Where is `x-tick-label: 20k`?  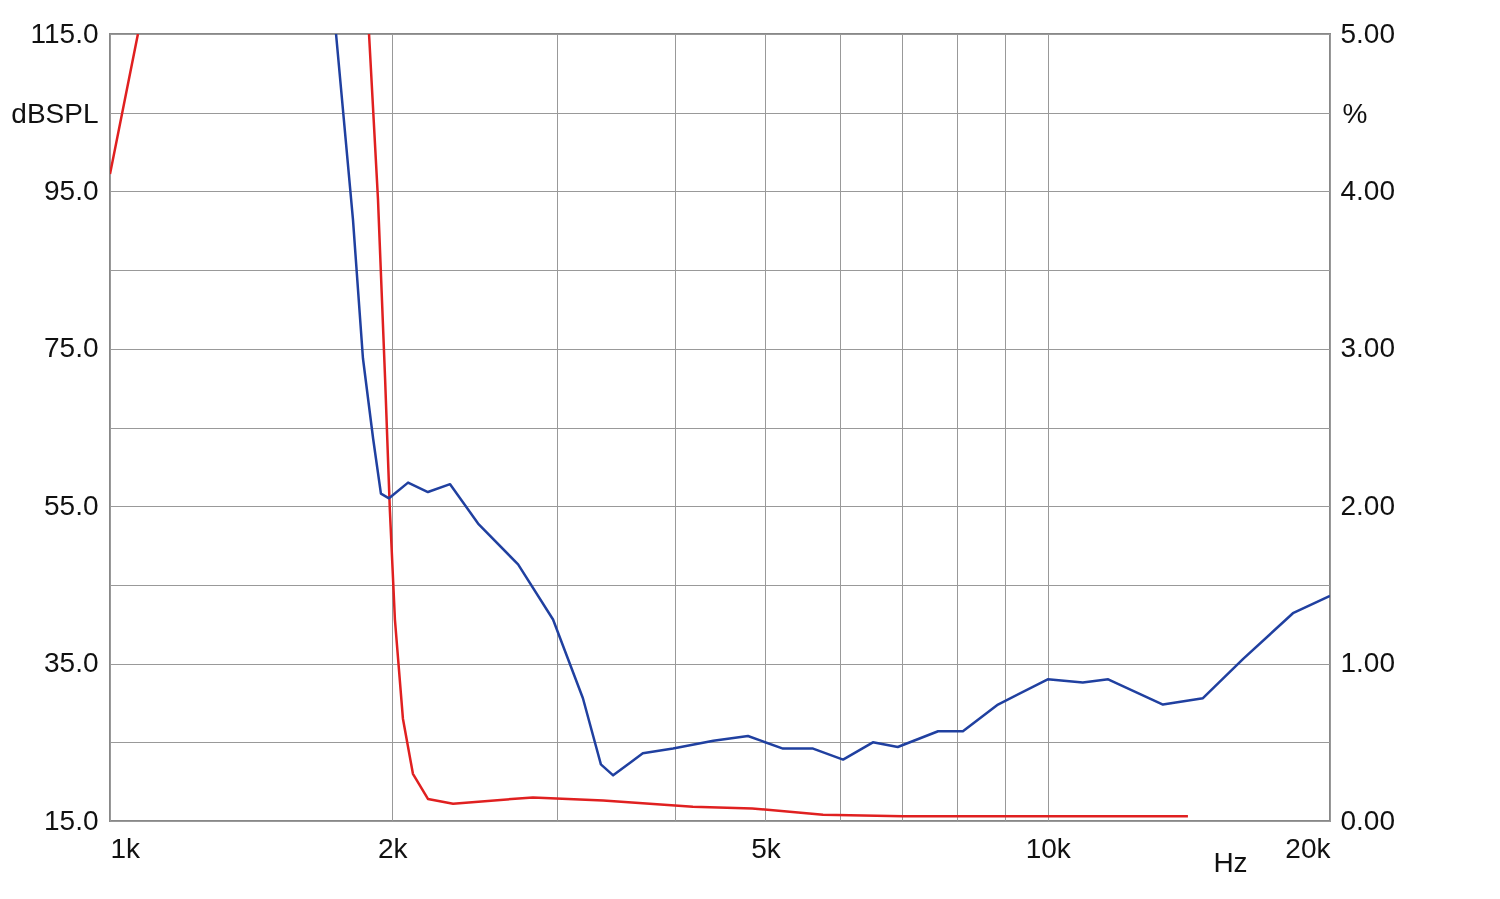
x-tick-label: 20k is located at coordinates (1308, 848).